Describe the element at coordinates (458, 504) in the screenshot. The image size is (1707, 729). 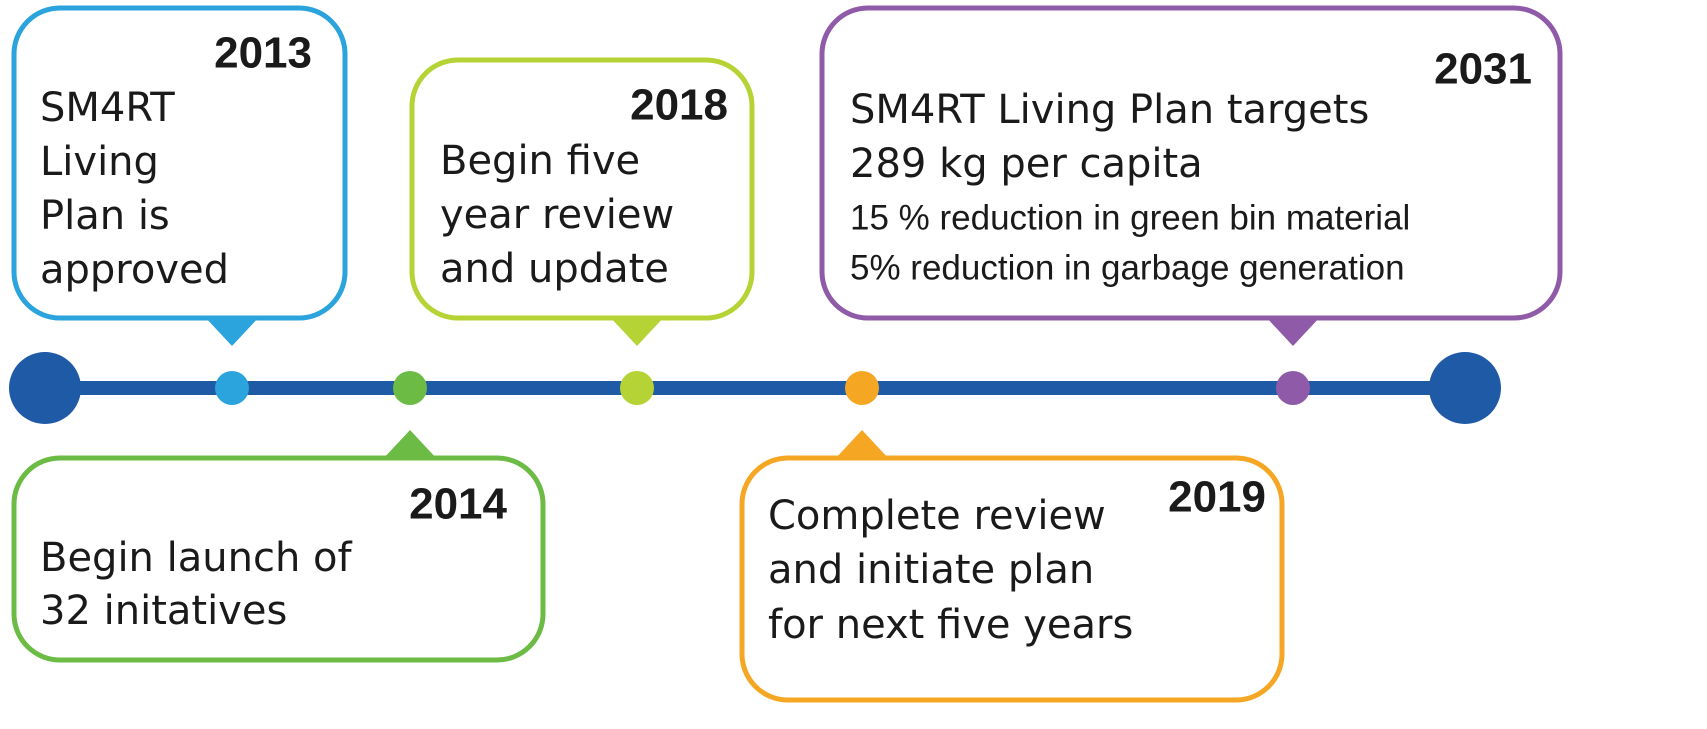
I see `event-year: 2014` at that location.